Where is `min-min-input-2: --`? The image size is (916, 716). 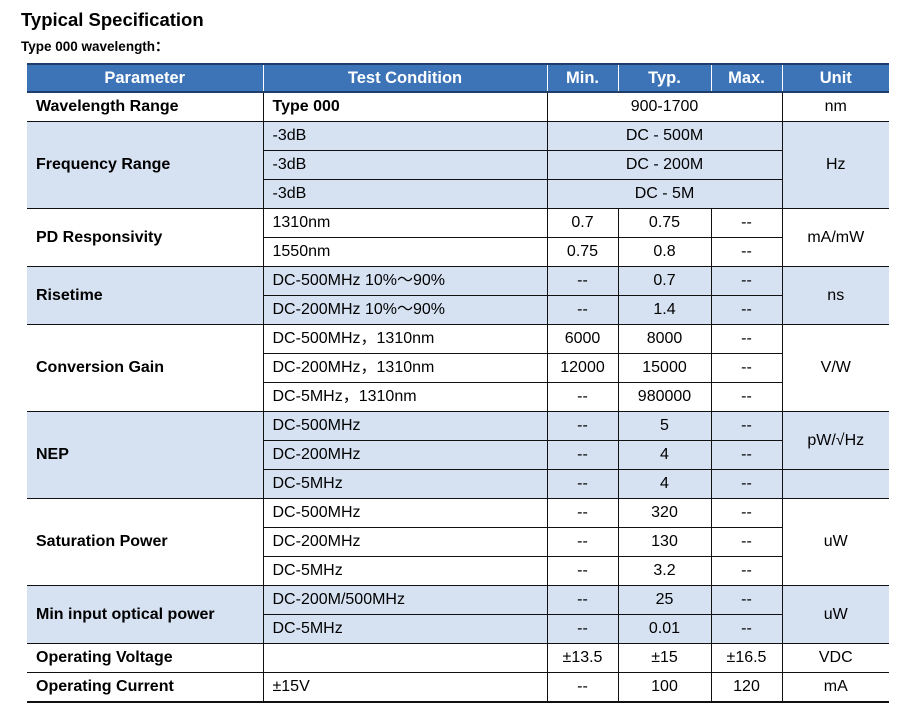 min-min-input-2: -- is located at coordinates (582, 629).